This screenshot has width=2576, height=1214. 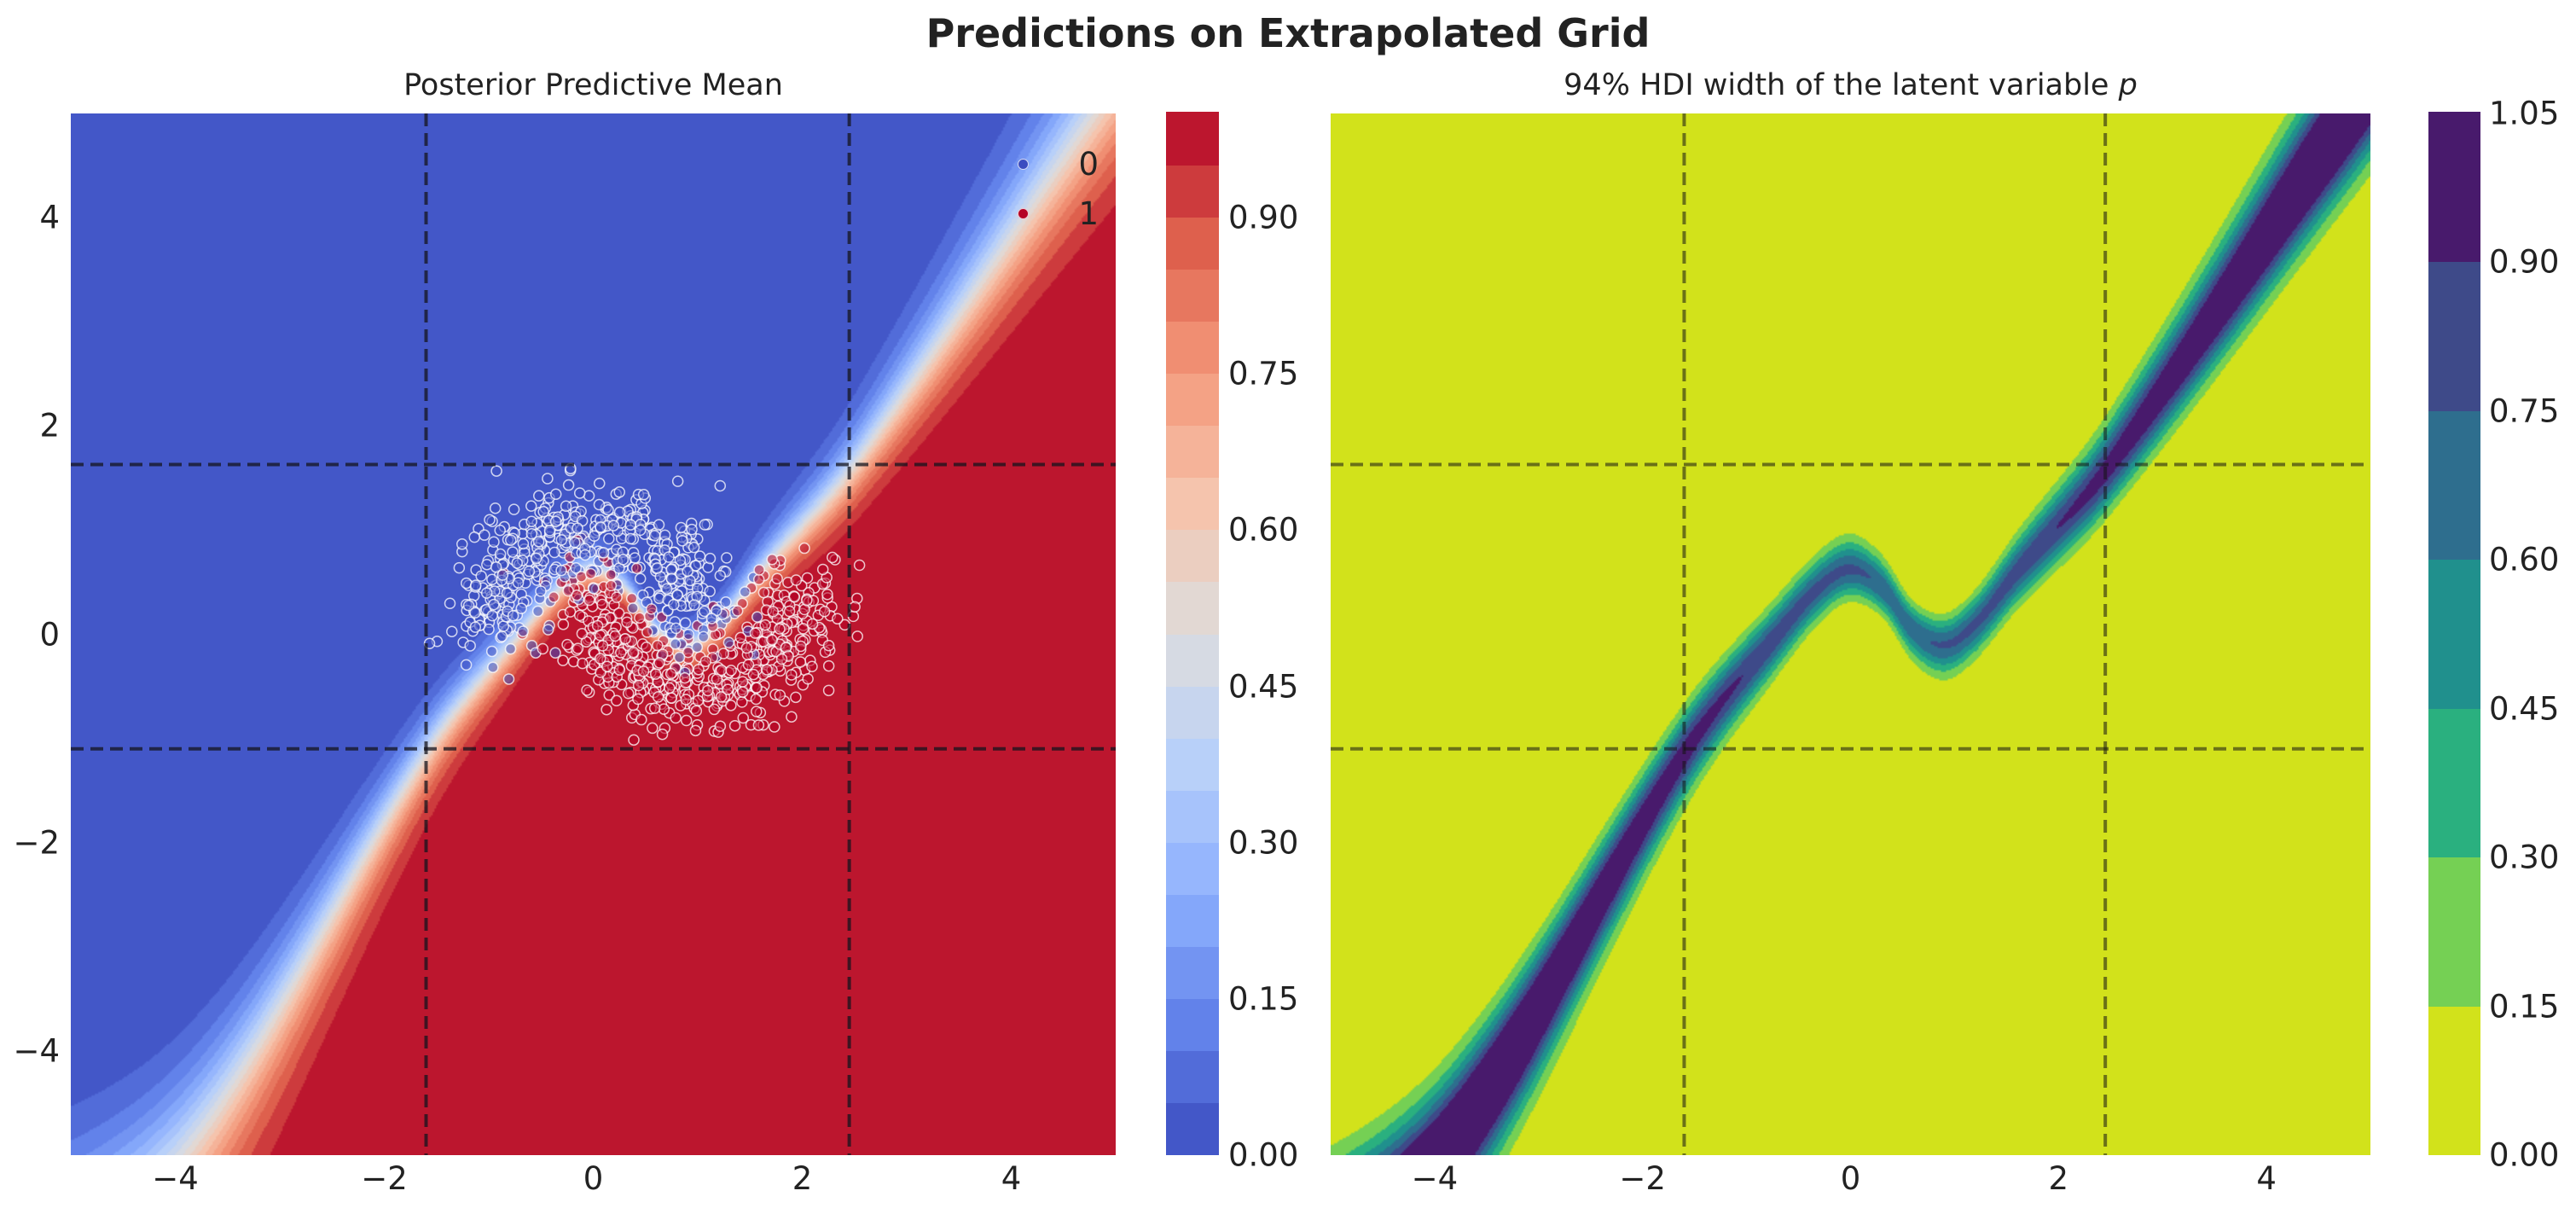 I want to click on y-tick-label: 2, so click(x=49, y=426).